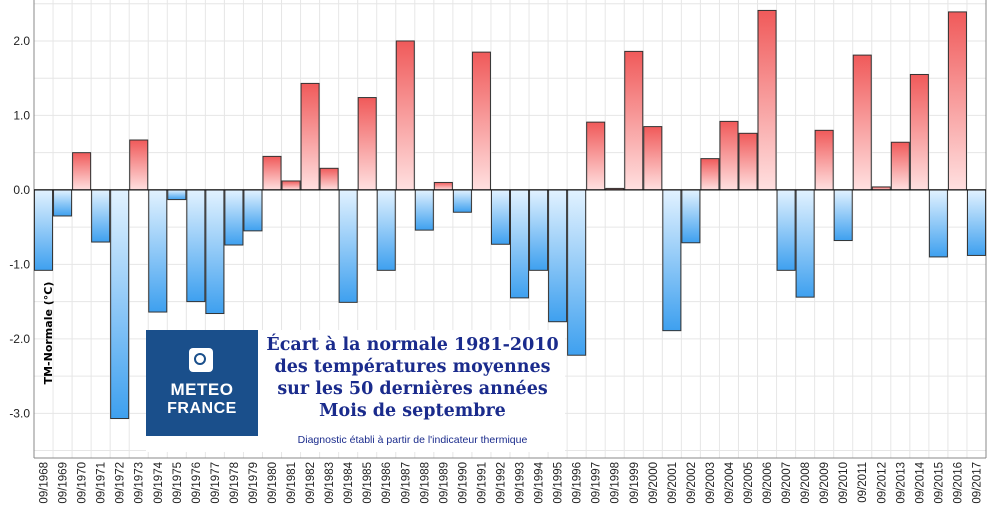  What do you see at coordinates (806, 483) in the screenshot?
I see `x-tick-label: 09/2008` at bounding box center [806, 483].